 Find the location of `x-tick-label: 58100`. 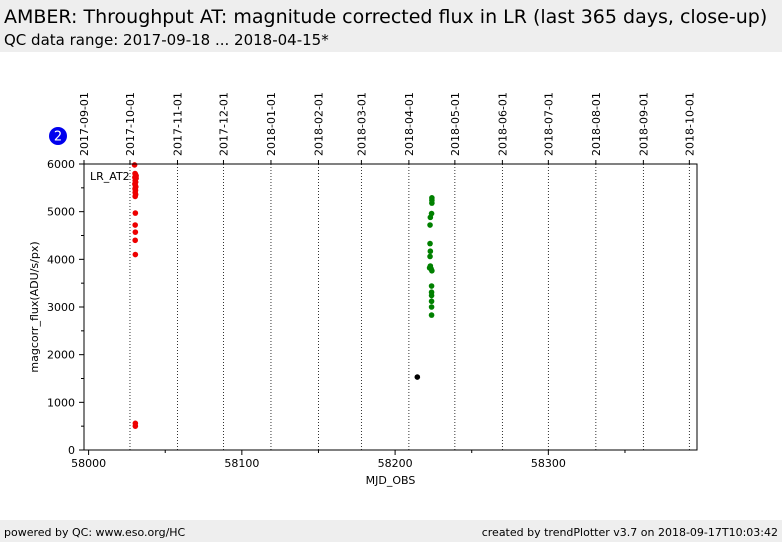

x-tick-label: 58100 is located at coordinates (241, 463).